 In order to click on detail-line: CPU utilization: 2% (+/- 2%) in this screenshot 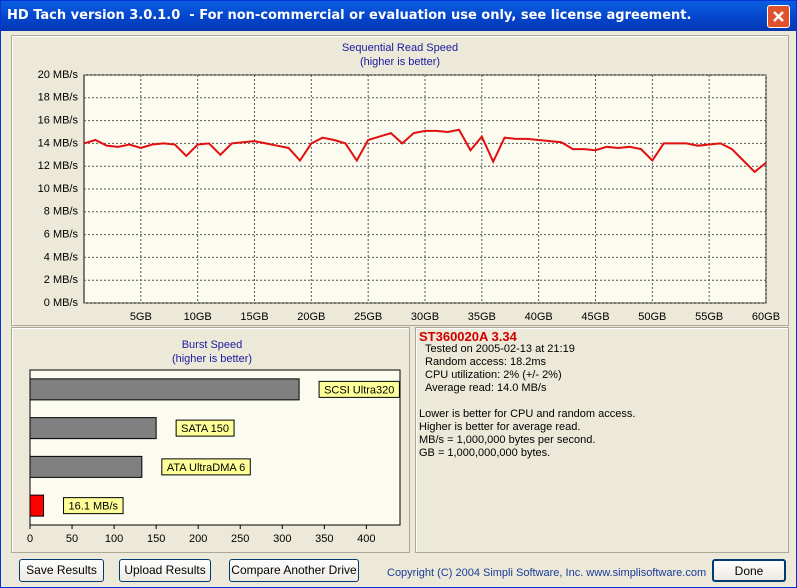, I will do `click(493, 375)`.